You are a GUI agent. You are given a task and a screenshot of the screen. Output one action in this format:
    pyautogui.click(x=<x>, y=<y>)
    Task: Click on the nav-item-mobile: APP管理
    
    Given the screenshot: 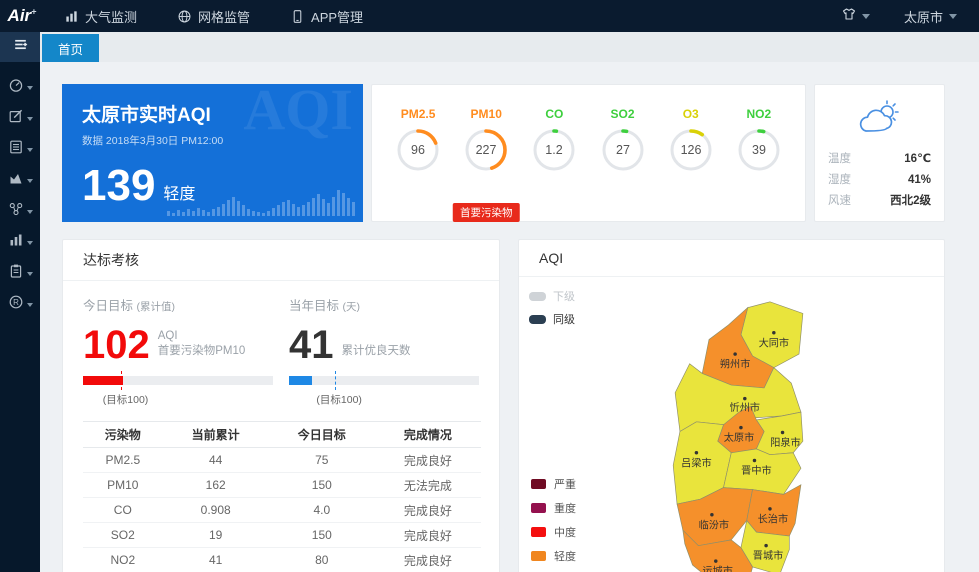 What is the action you would take?
    pyautogui.click(x=326, y=16)
    